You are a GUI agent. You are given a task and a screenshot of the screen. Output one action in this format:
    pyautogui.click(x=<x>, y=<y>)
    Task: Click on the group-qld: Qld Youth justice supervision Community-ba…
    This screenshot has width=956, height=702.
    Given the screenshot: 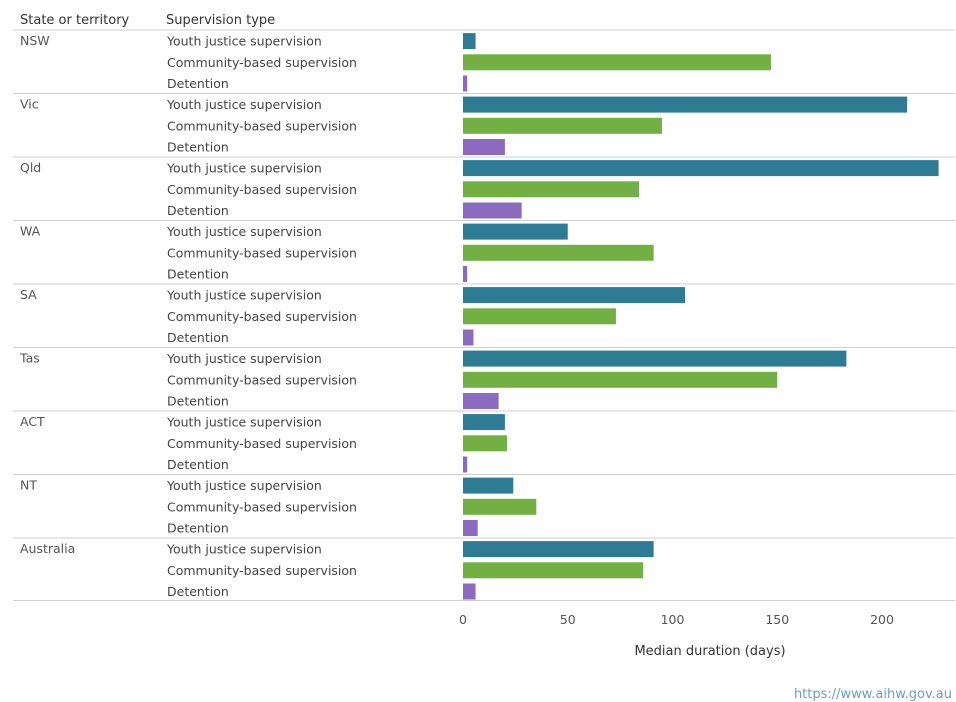 What is the action you would take?
    pyautogui.click(x=484, y=187)
    